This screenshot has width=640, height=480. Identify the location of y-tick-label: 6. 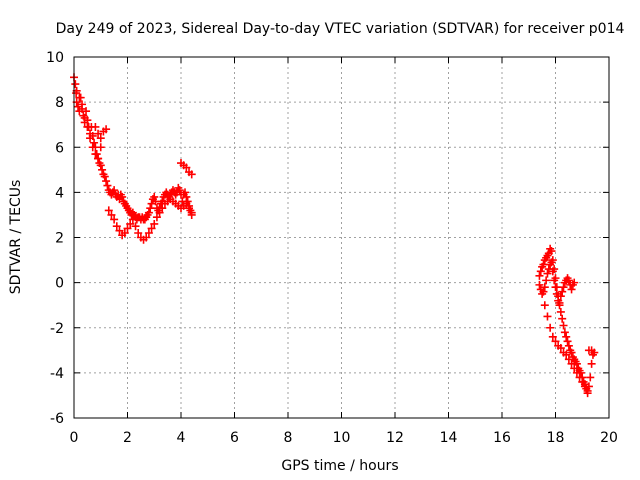
(59, 148).